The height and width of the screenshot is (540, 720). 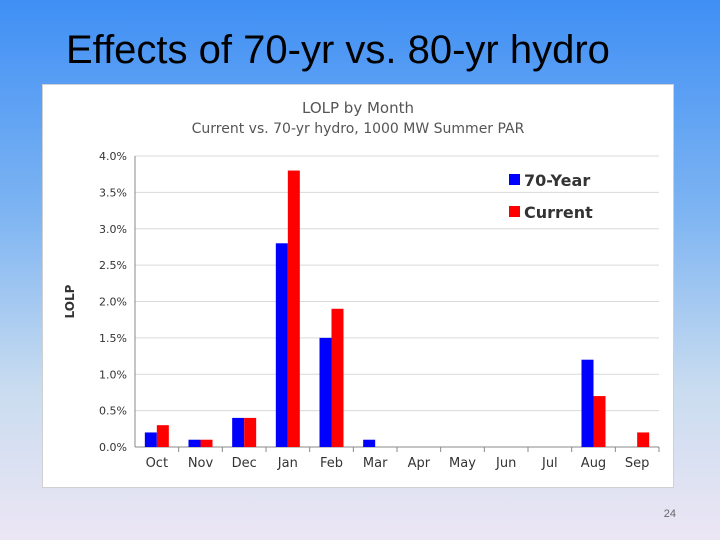 What do you see at coordinates (194, 443) in the screenshot?
I see `bar-70-year-nov` at bounding box center [194, 443].